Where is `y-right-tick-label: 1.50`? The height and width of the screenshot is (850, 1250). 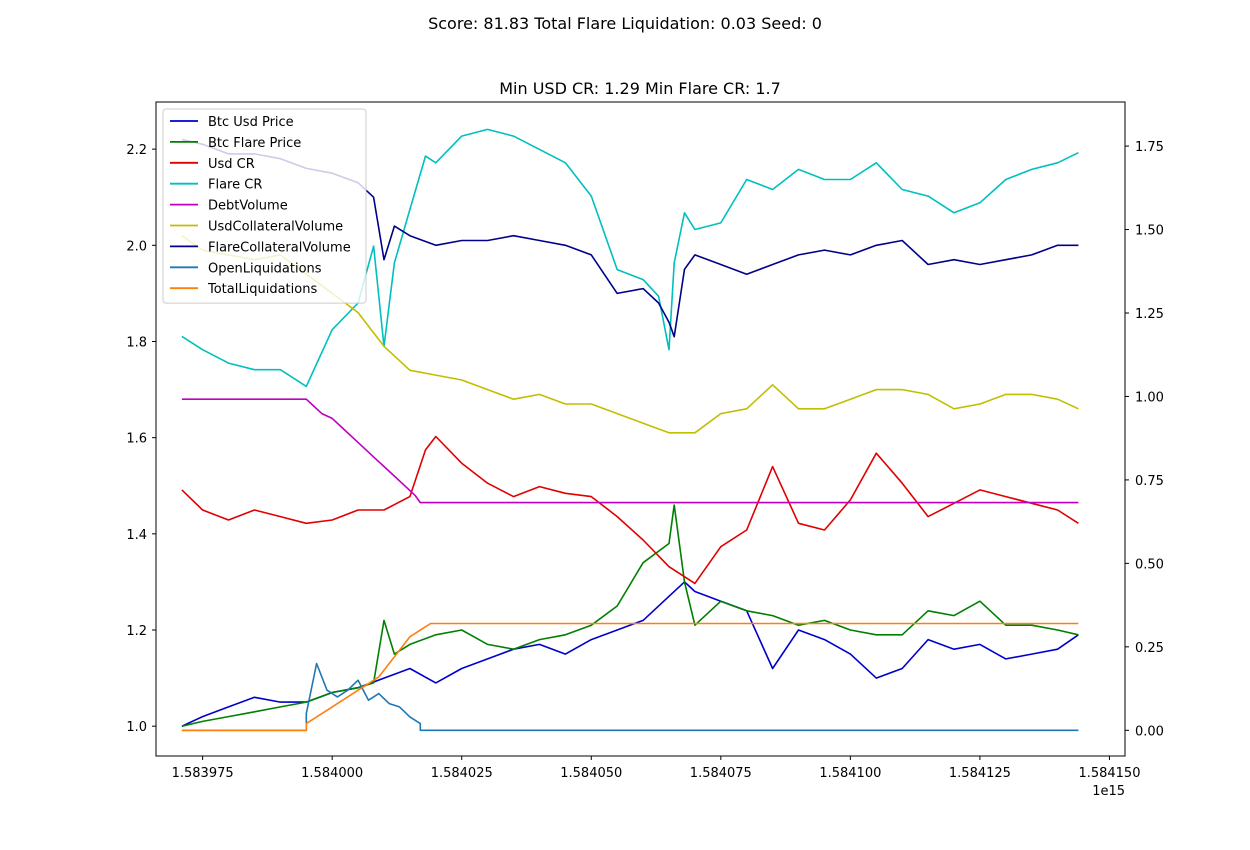
y-right-tick-label: 1.50 is located at coordinates (1149, 231).